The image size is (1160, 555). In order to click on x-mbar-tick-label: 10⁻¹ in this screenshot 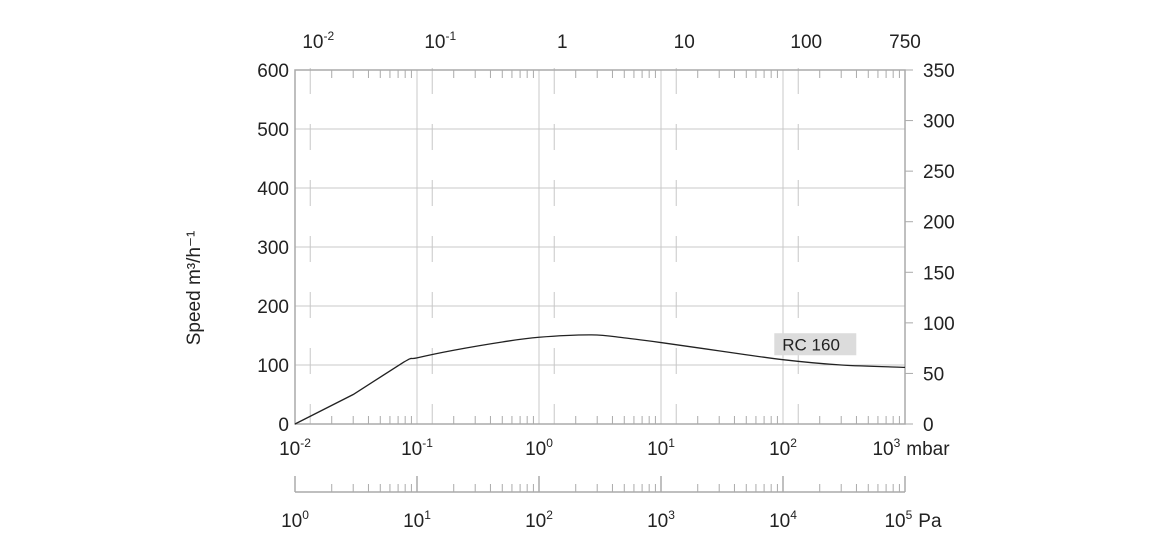, I will do `click(417, 448)`.